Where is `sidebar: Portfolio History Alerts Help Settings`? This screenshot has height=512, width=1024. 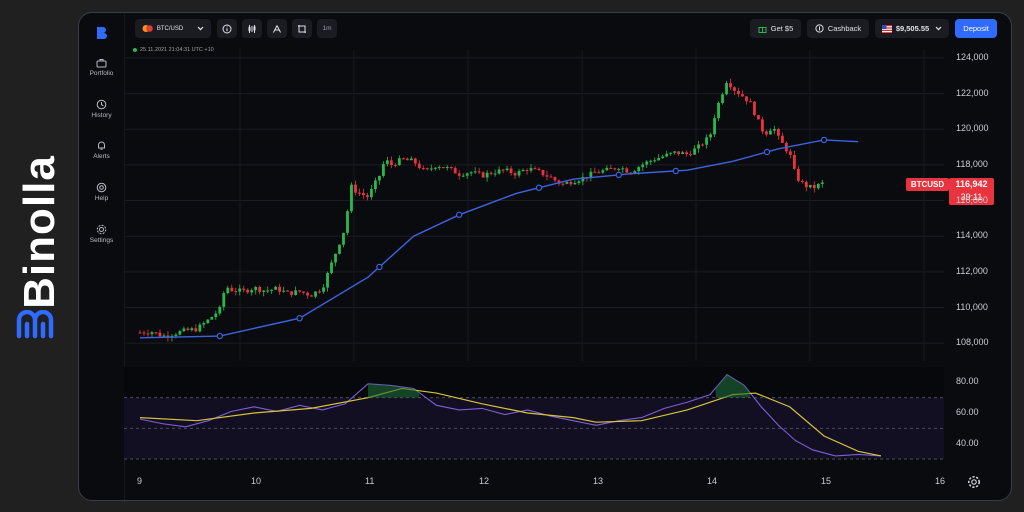 sidebar: Portfolio History Alerts Help Settings is located at coordinates (102, 256).